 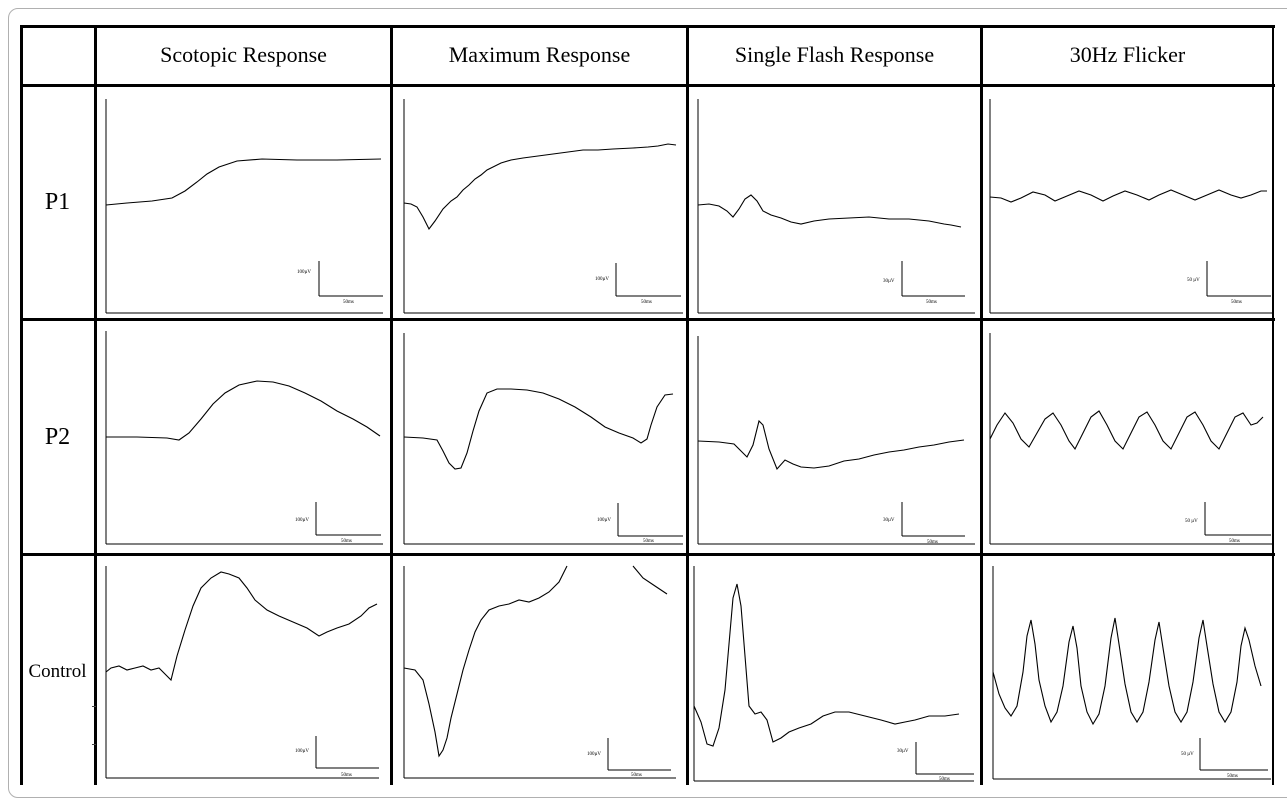 I want to click on erg-panel-p1-single-flash: 30µV 50ms, so click(x=834, y=202).